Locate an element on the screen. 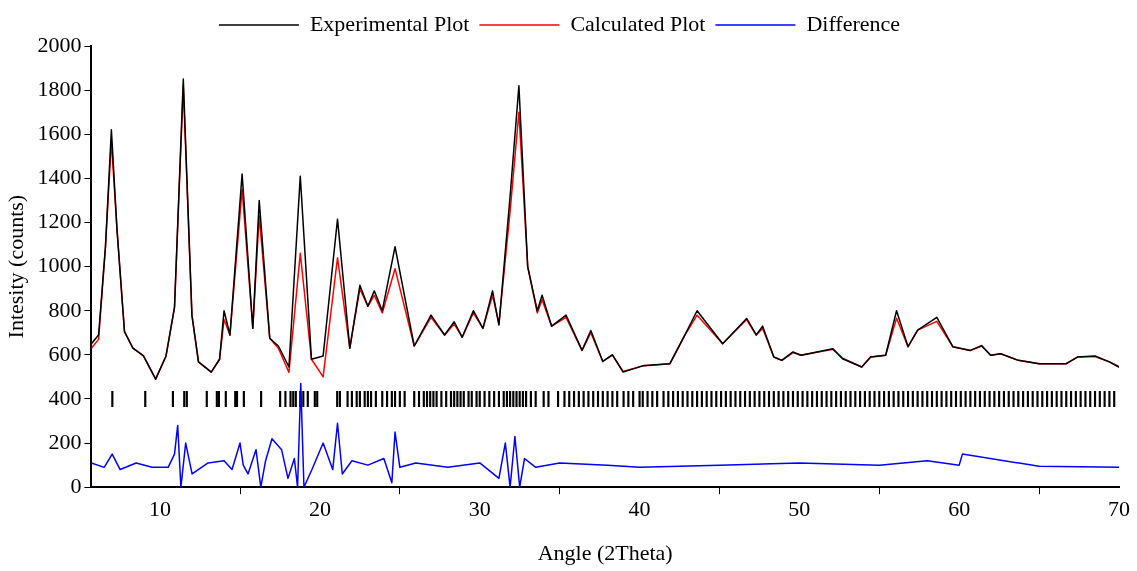  x-tick-label: 50 is located at coordinates (799, 509).